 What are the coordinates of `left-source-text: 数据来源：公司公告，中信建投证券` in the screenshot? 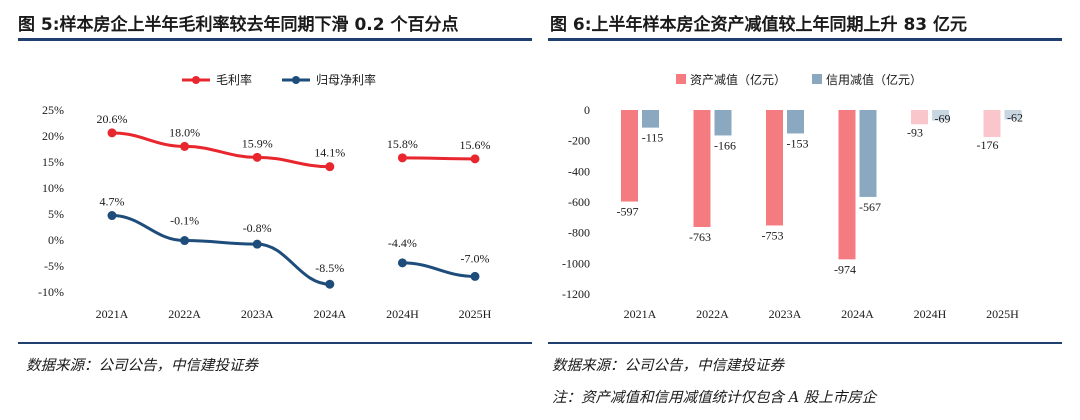 It's located at (142, 366).